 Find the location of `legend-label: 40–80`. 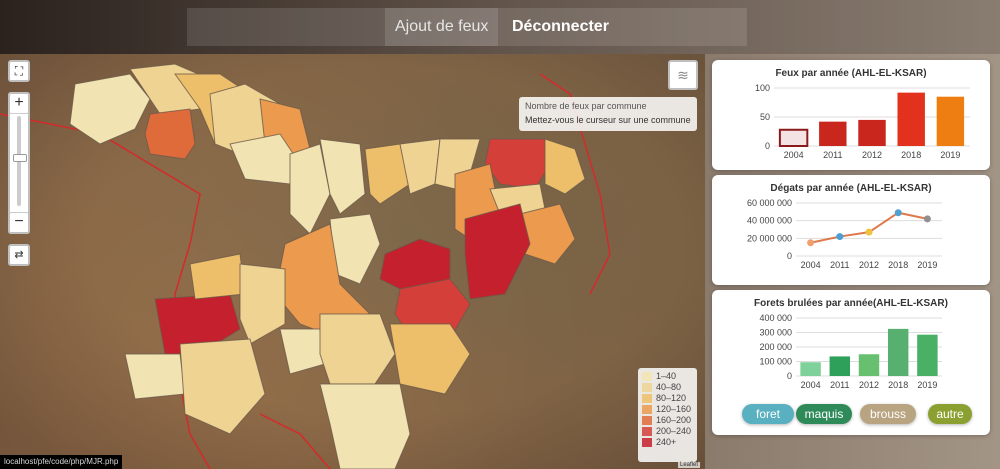

legend-label: 40–80 is located at coordinates (669, 387).